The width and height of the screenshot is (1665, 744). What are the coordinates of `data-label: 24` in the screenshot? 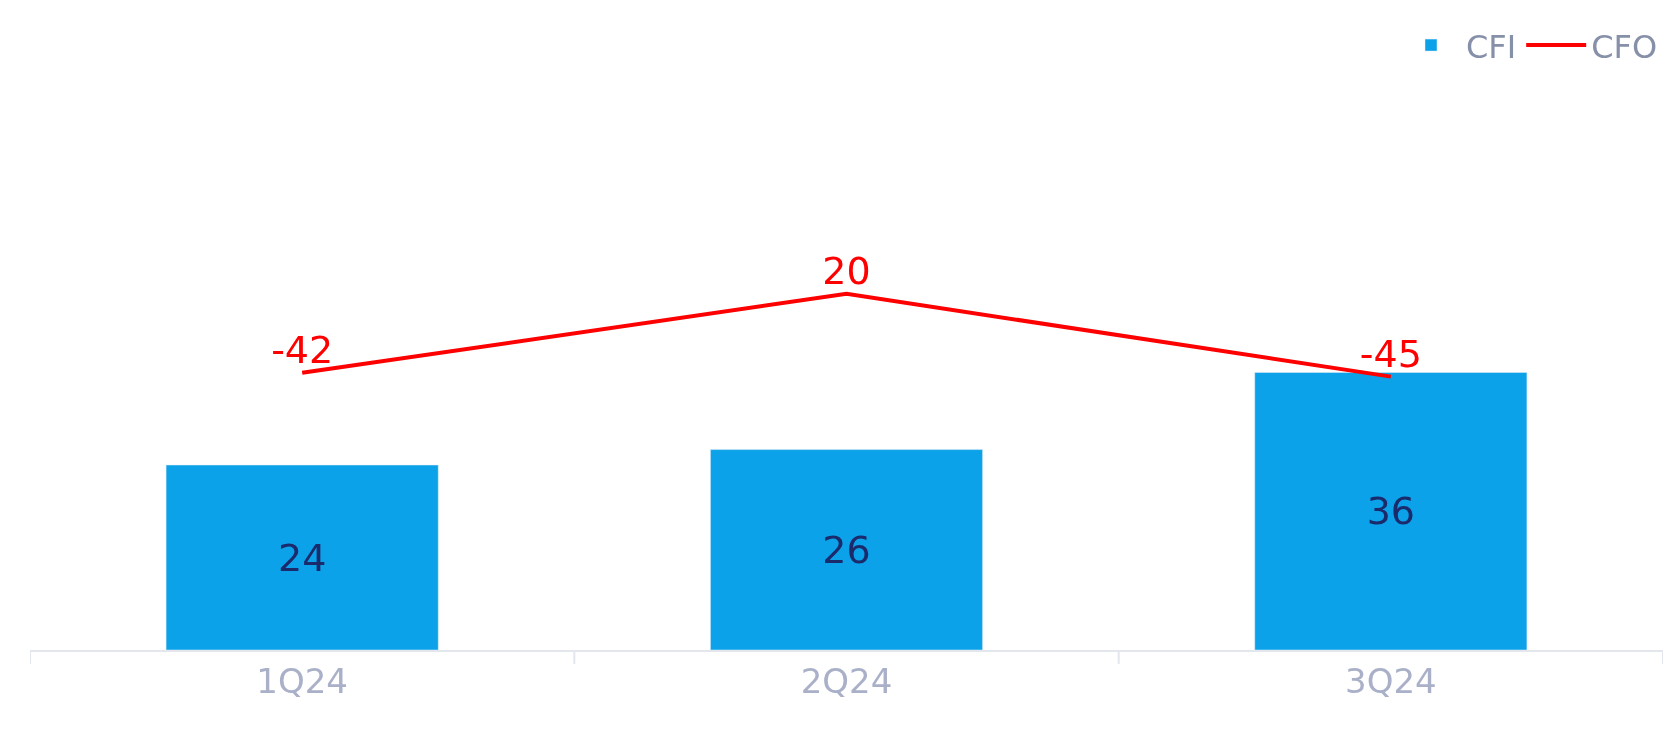 It's located at (302, 557).